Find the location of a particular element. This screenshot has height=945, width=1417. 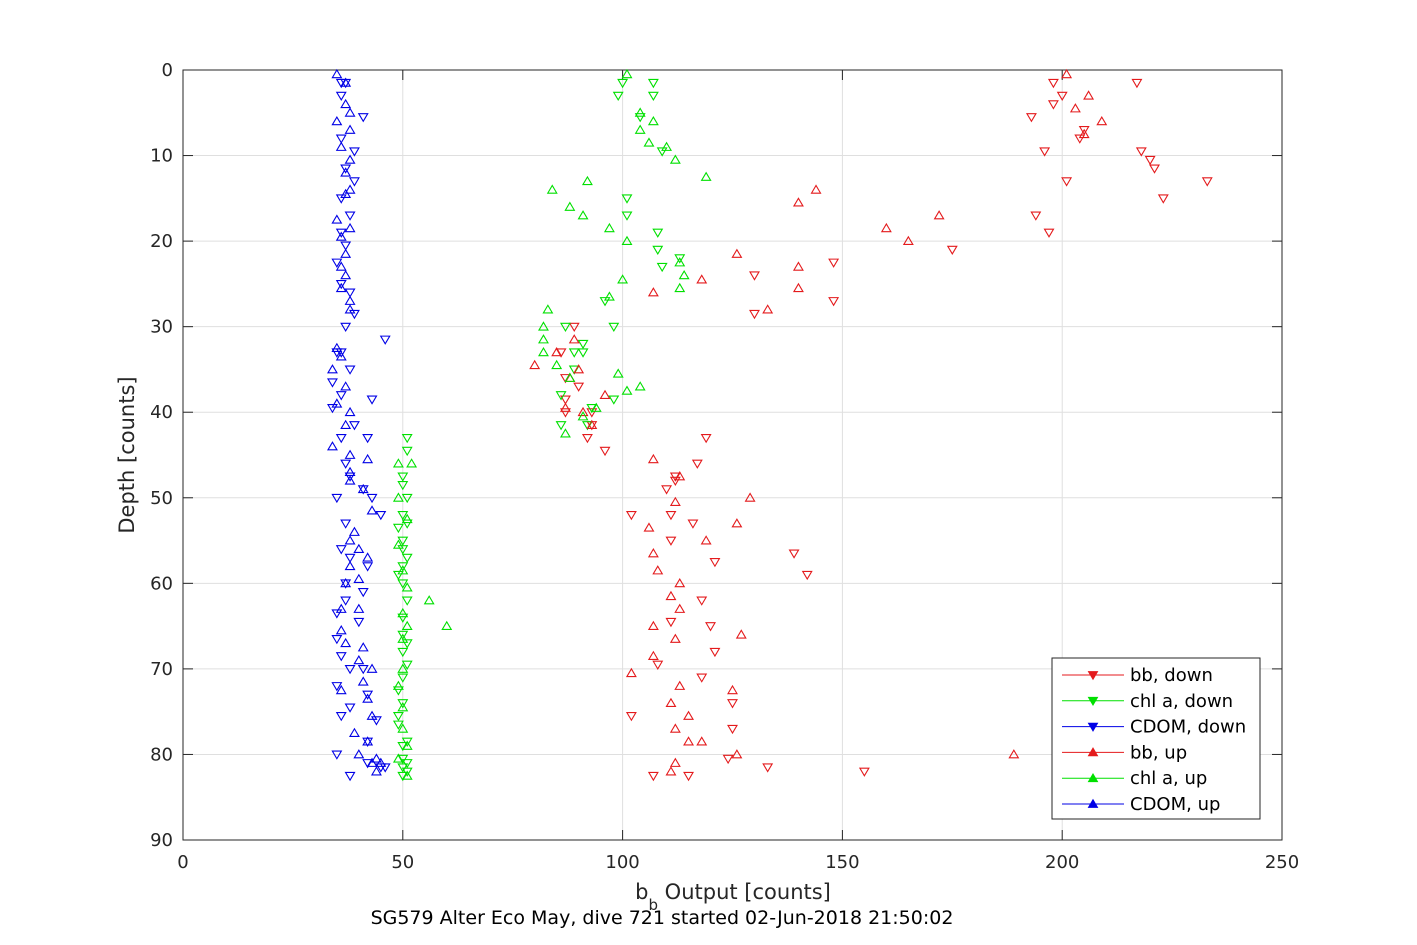

legend-label: CDOM, down is located at coordinates (1188, 727).